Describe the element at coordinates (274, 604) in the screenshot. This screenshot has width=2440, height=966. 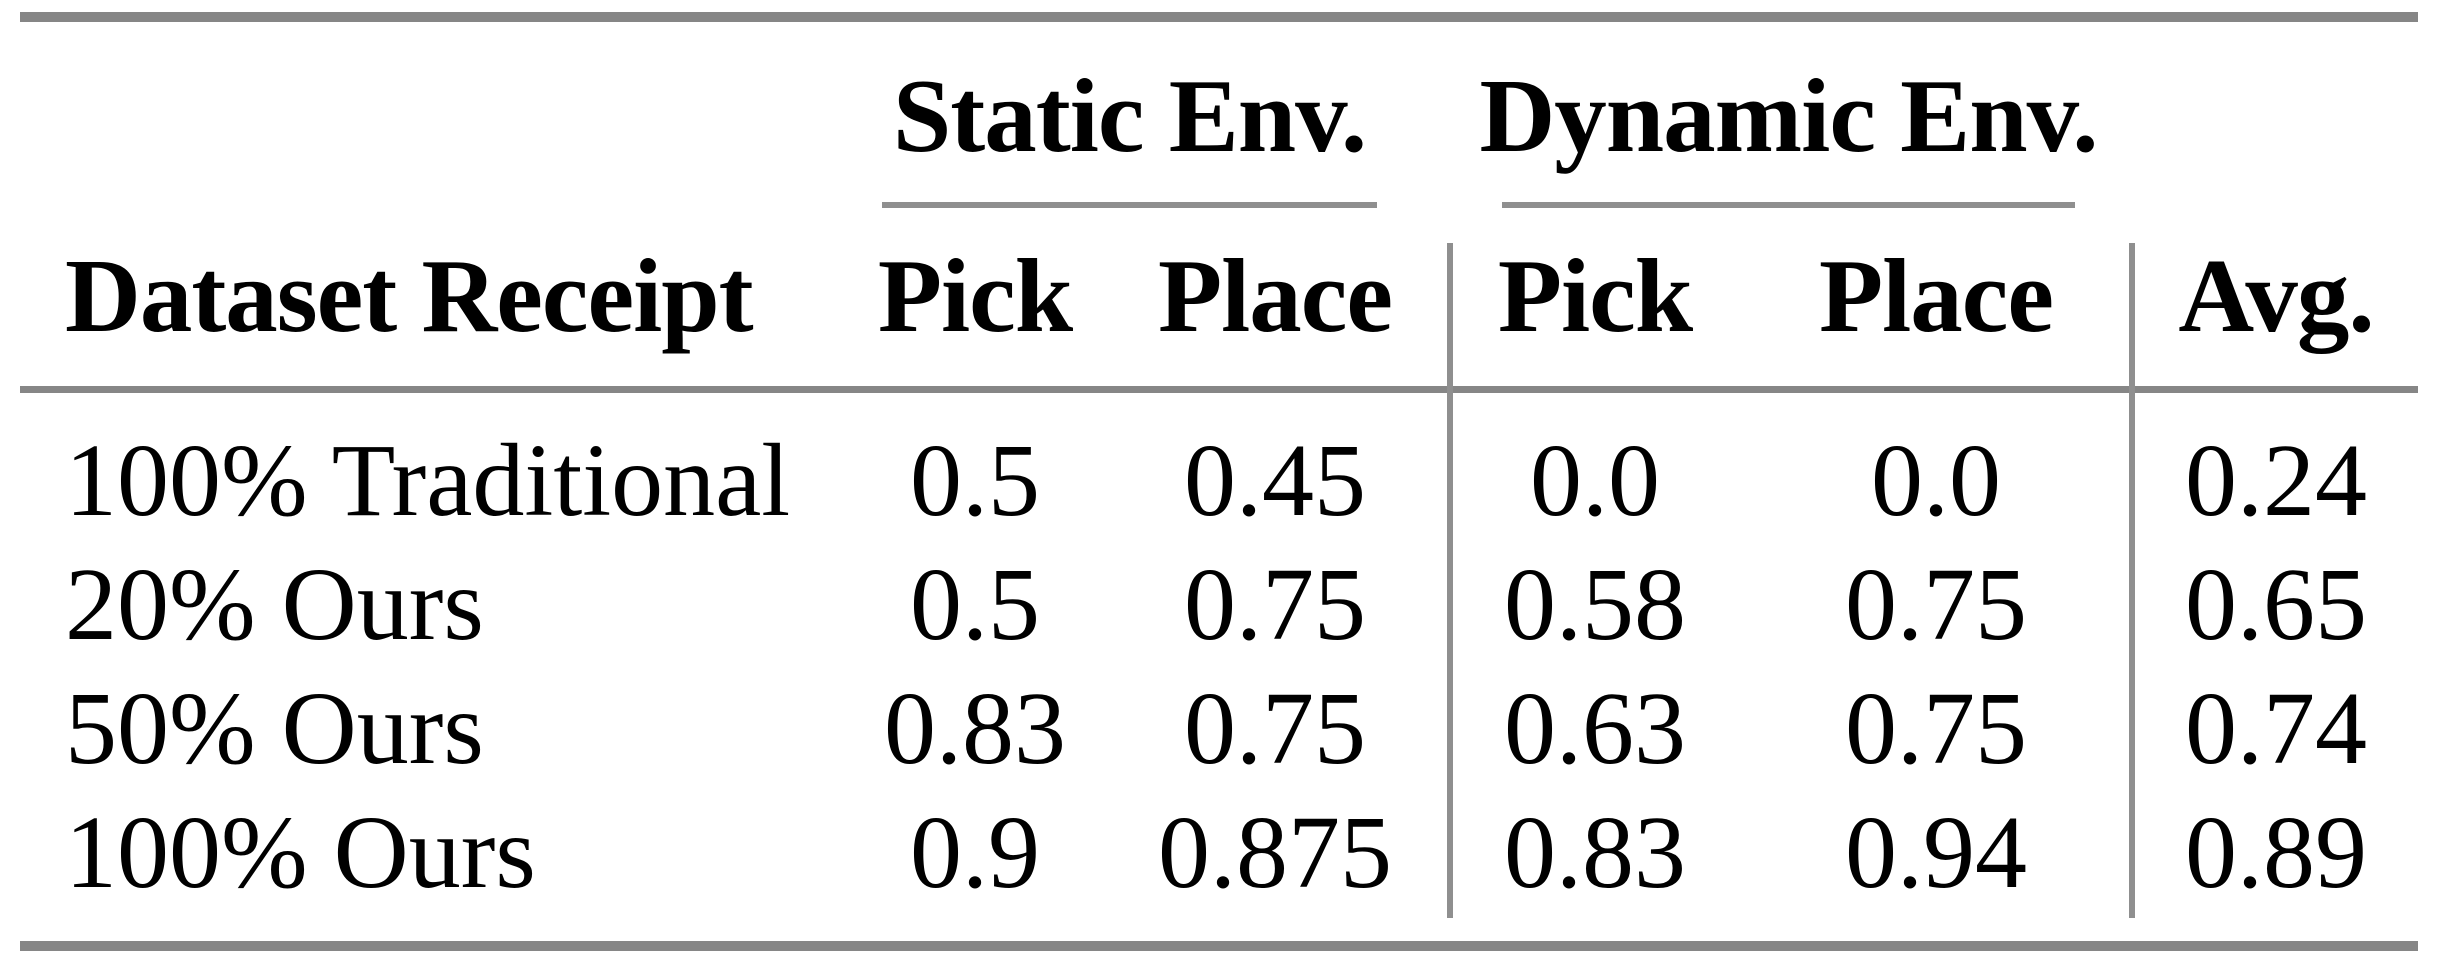
I see `row-label: 20% Ours` at that location.